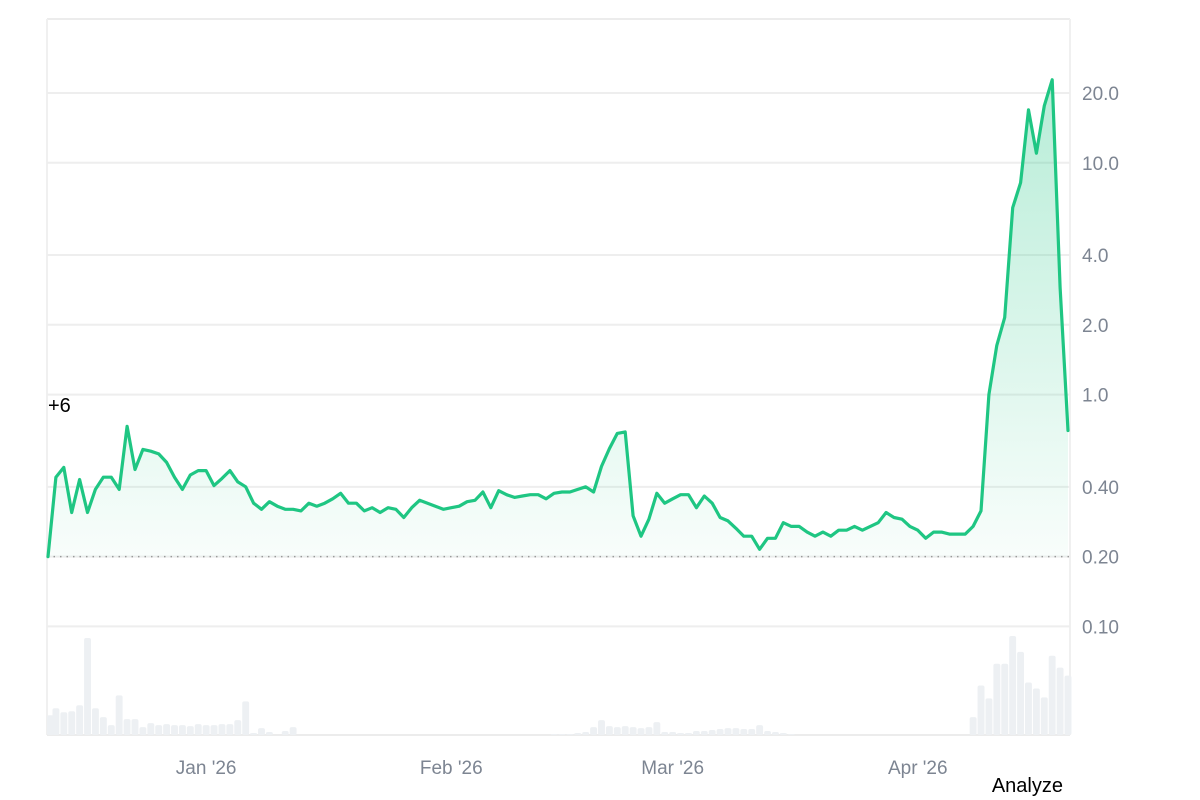 Image resolution: width=1200 pixels, height=800 pixels. Describe the element at coordinates (1100, 164) in the screenshot. I see `y-tick-label: 10.0` at that location.